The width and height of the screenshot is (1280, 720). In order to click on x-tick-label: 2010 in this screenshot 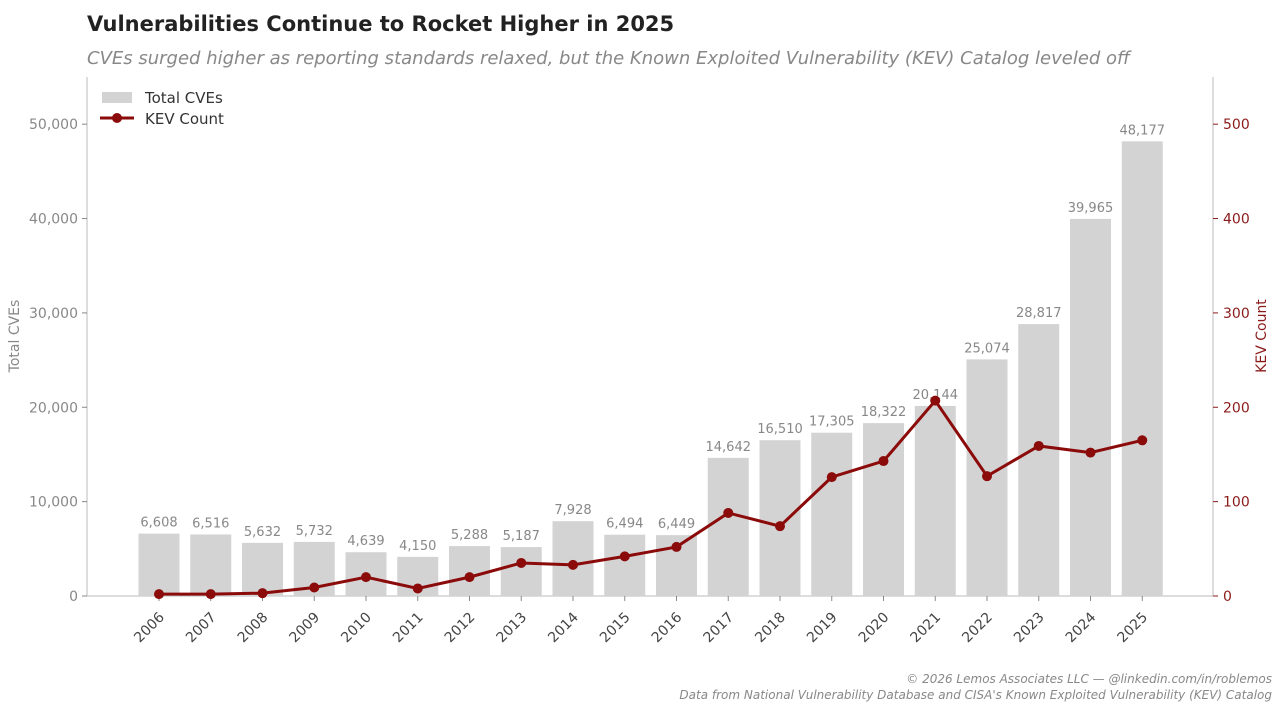, I will do `click(356, 628)`.